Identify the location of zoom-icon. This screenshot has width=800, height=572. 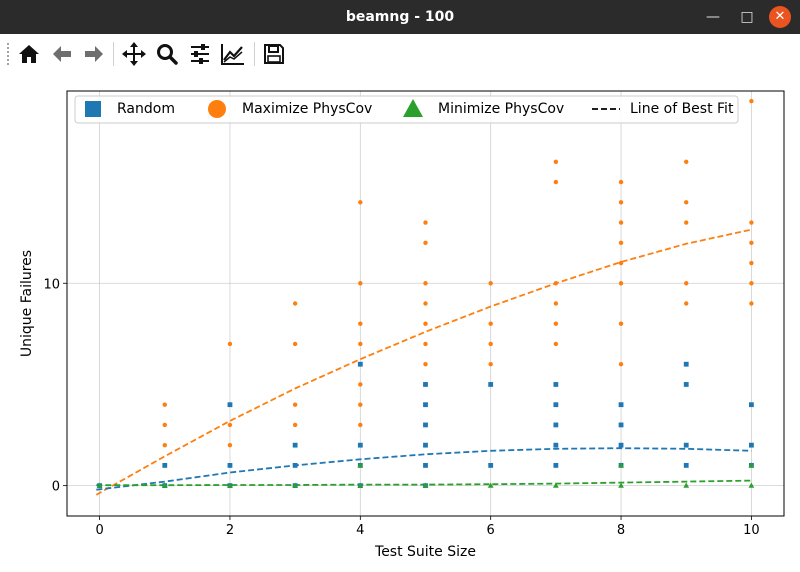
(167, 54).